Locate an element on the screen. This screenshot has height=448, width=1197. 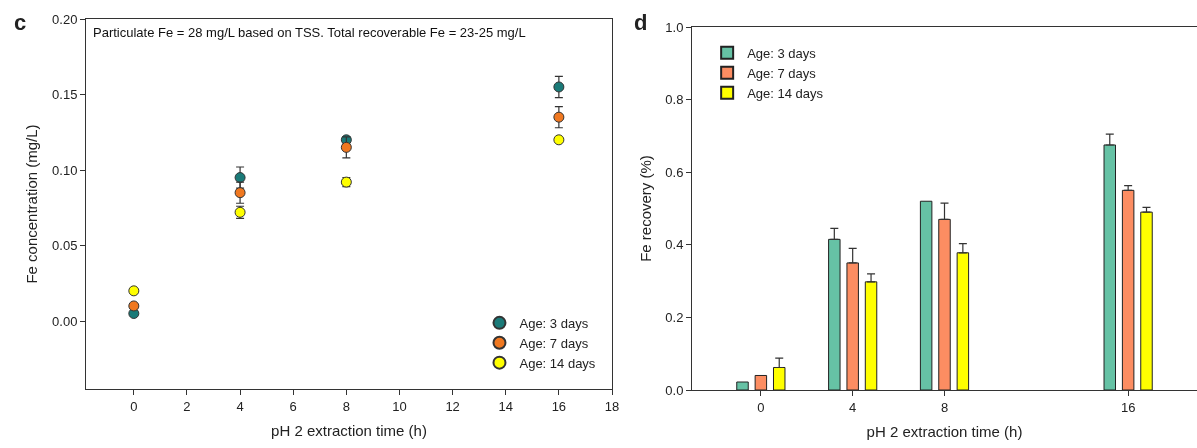
y-tick-label: 0.00 is located at coordinates (65, 321).